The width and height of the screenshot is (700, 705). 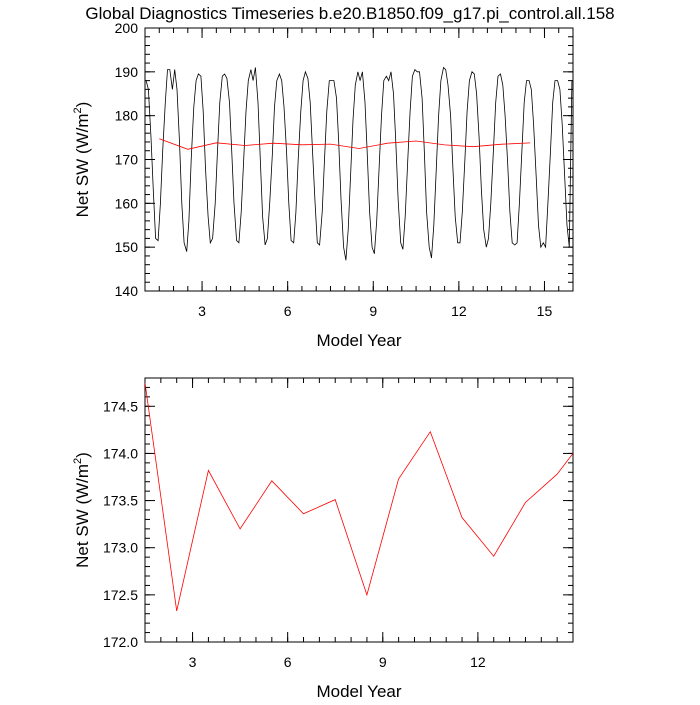 I want to click on bottom-y-tick-label: 174.5, so click(x=120, y=406).